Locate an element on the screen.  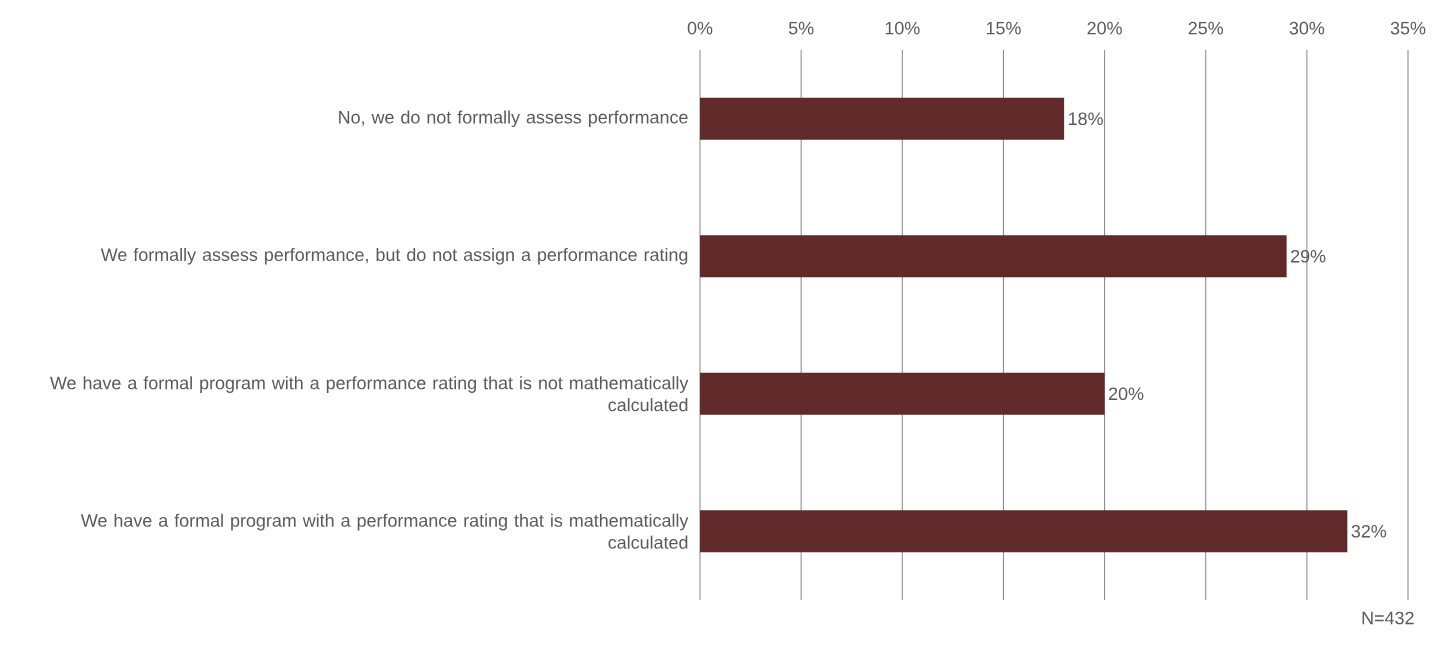
x-tick-label: 25% is located at coordinates (1206, 28).